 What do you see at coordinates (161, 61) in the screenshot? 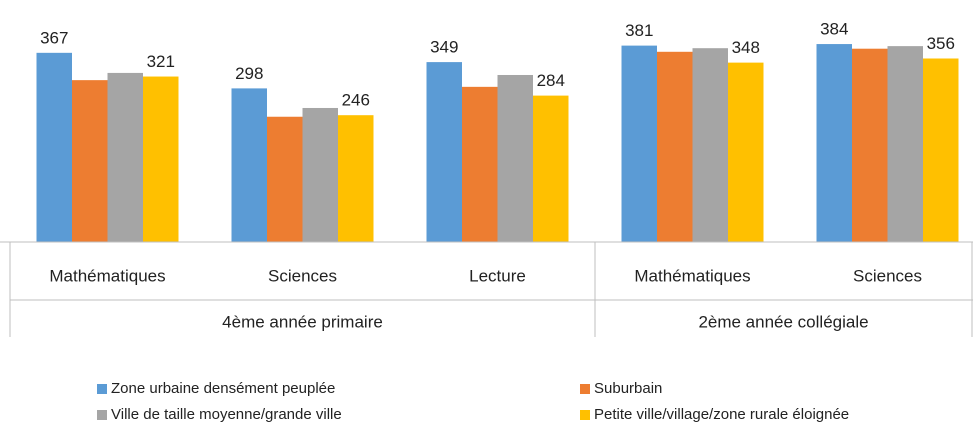
I see `data-label: 321` at bounding box center [161, 61].